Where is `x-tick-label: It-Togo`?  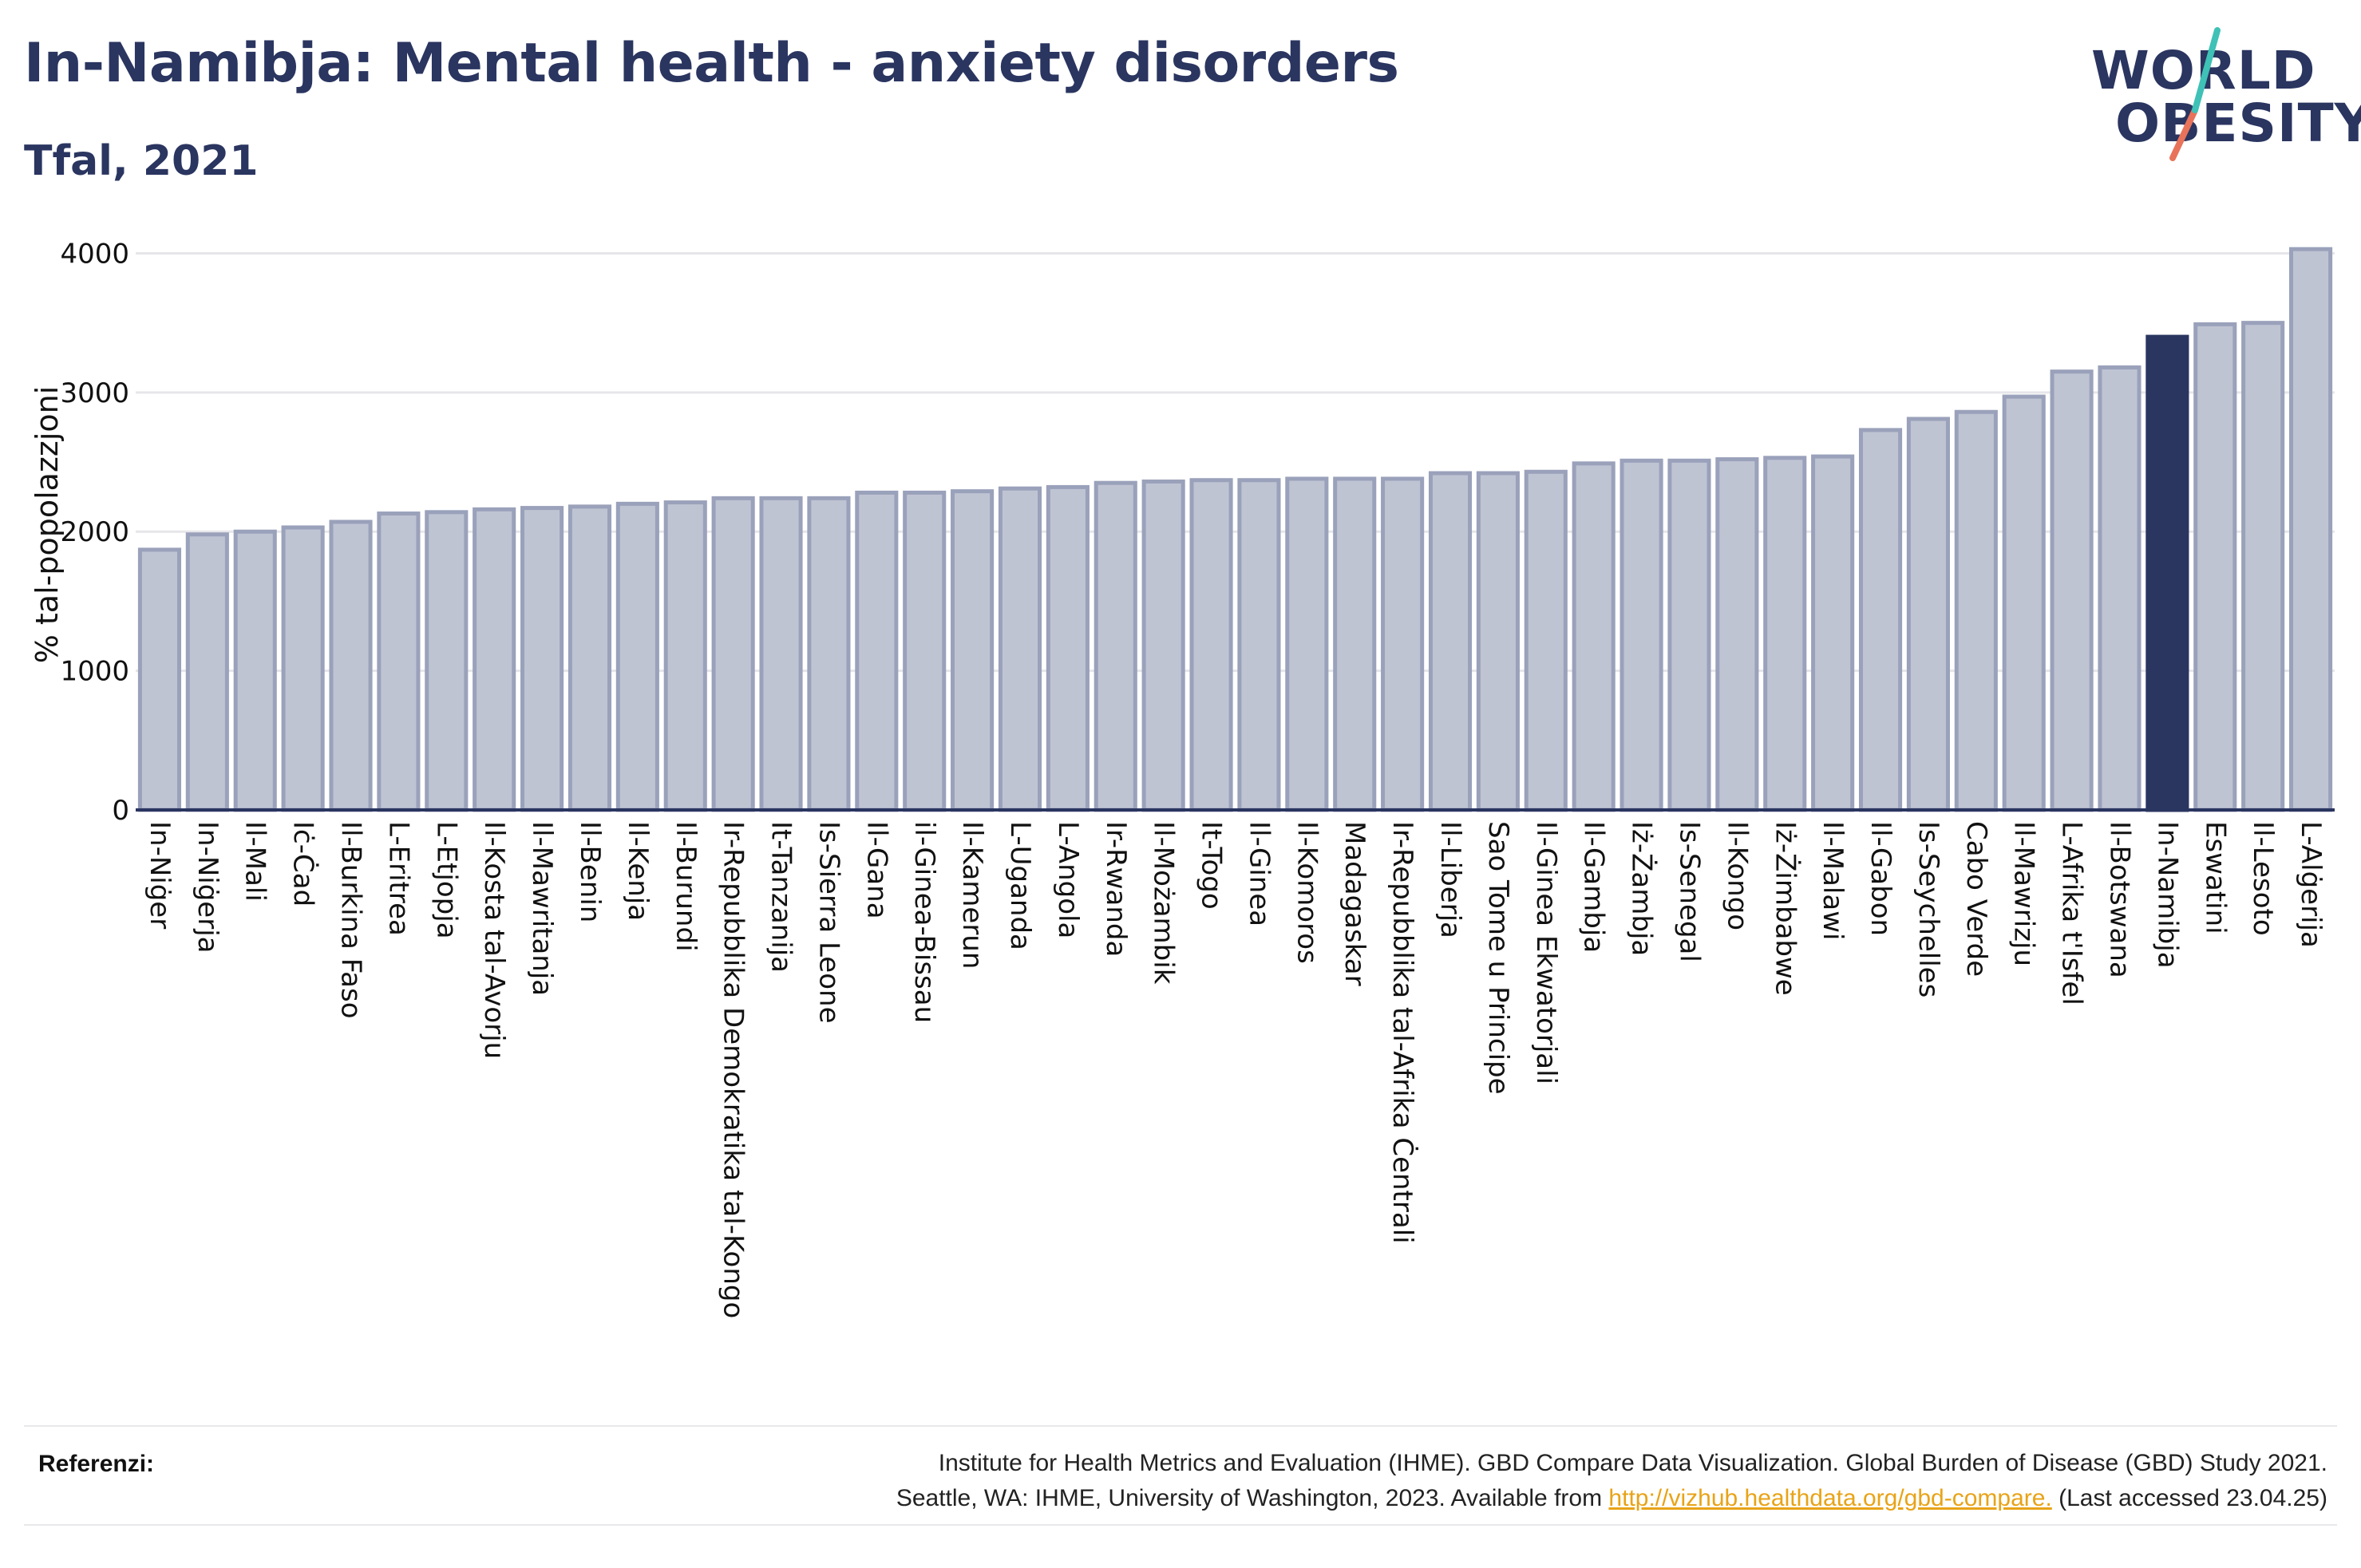 x-tick-label: It-Togo is located at coordinates (1212, 866).